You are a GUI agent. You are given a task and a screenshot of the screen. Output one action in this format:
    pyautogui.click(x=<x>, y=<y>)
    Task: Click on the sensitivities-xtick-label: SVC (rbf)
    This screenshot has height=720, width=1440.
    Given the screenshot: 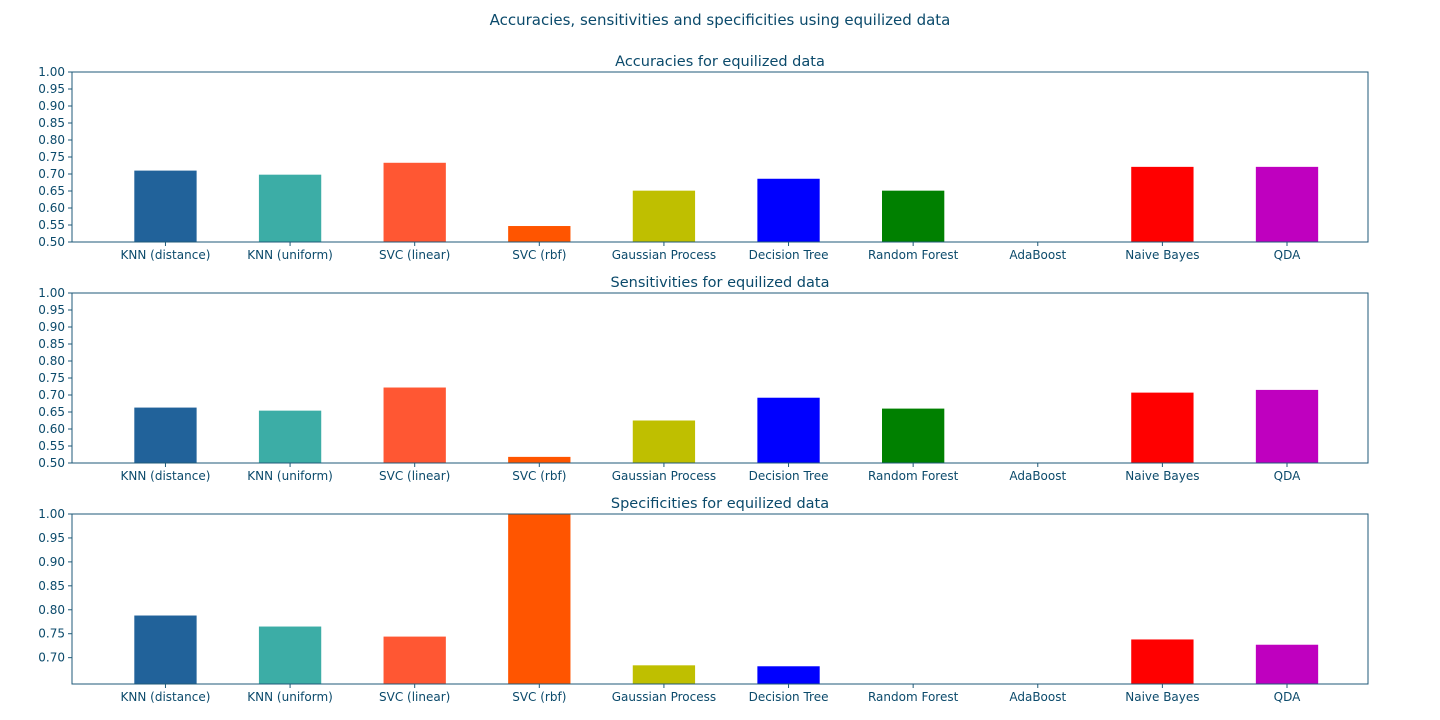 What is the action you would take?
    pyautogui.click(x=539, y=476)
    